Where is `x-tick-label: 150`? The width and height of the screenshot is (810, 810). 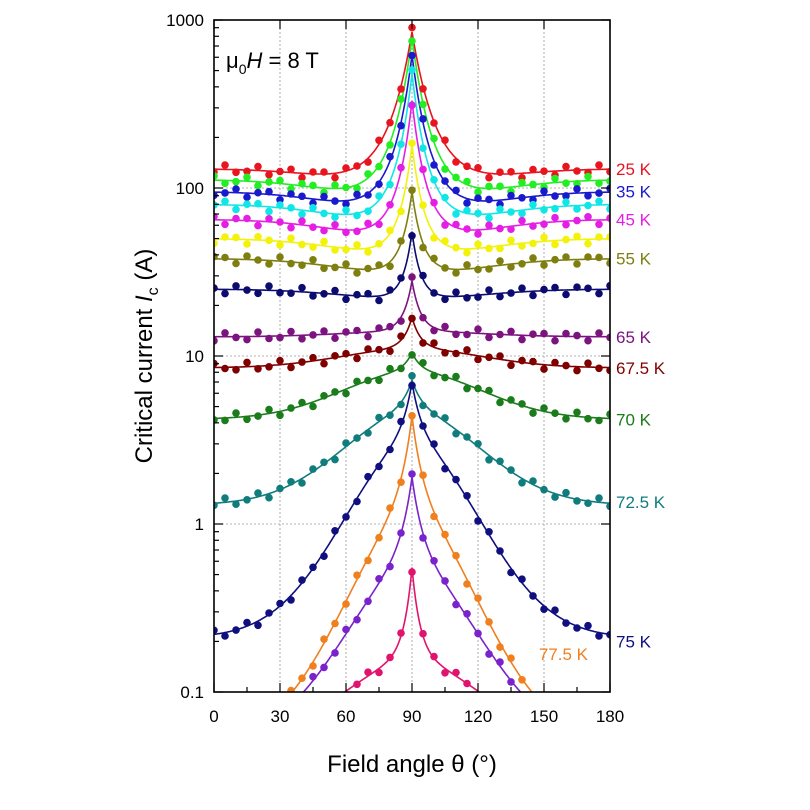 x-tick-label: 150 is located at coordinates (544, 716).